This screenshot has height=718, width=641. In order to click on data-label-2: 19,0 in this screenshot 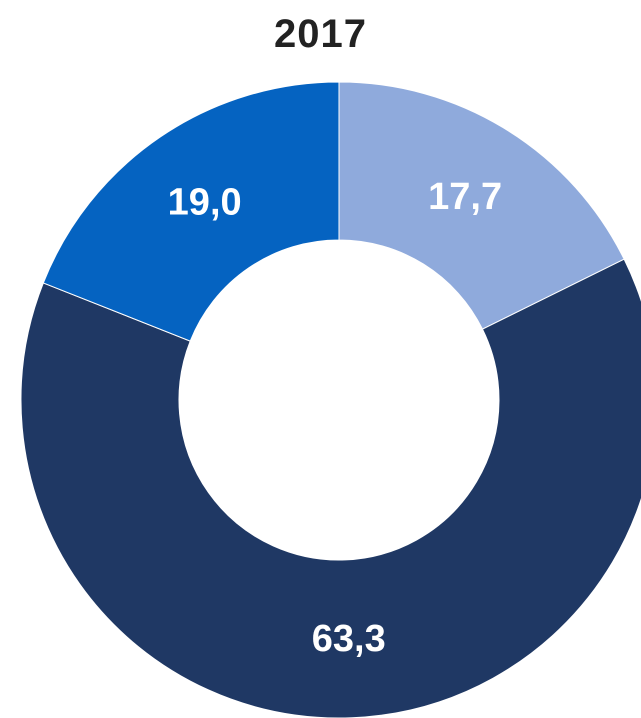, I will do `click(205, 202)`.